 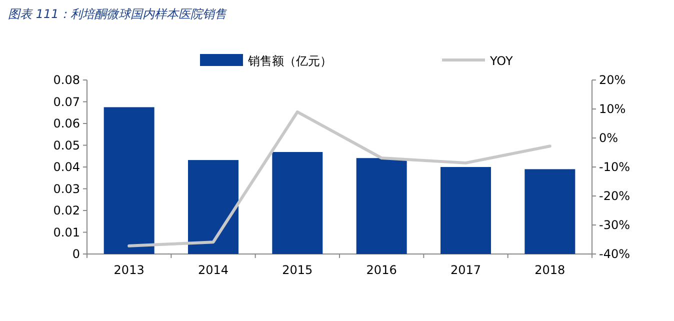 I want to click on y-tick-label: 0.01, so click(x=66, y=232).